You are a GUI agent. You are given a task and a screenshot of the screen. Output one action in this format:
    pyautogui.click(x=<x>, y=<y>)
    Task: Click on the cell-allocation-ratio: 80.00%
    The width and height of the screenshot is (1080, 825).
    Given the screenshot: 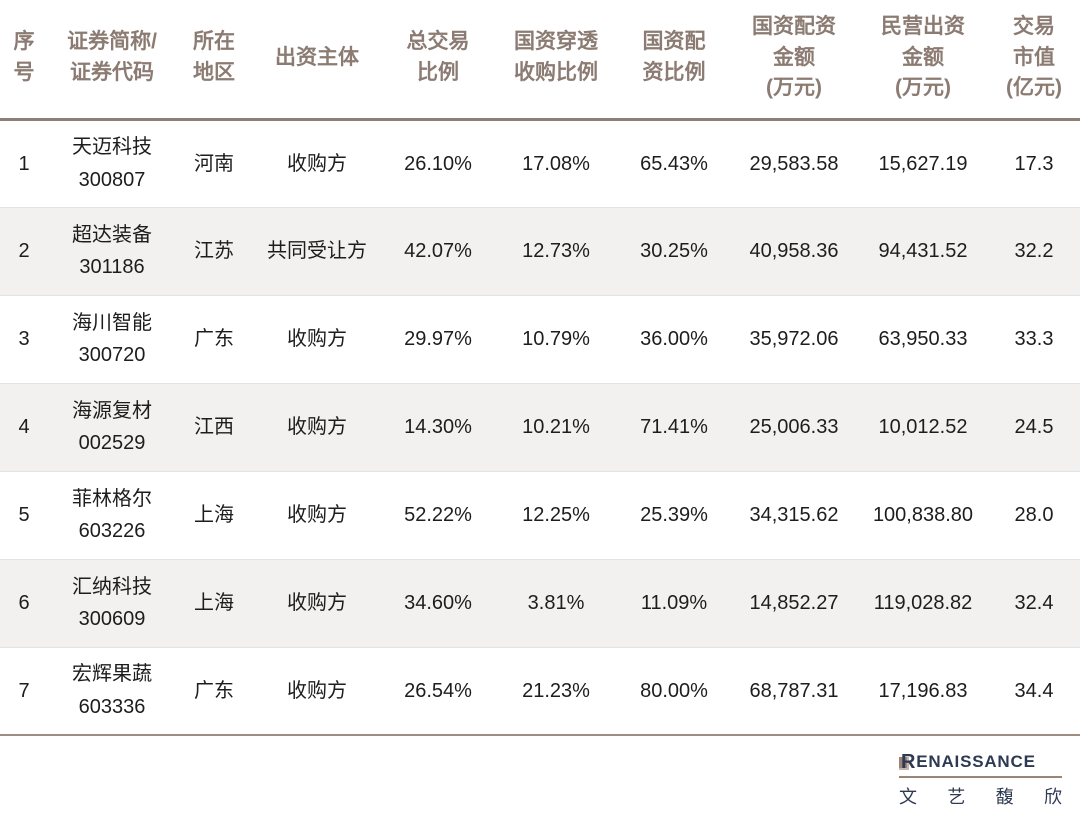 What is the action you would take?
    pyautogui.click(x=674, y=691)
    